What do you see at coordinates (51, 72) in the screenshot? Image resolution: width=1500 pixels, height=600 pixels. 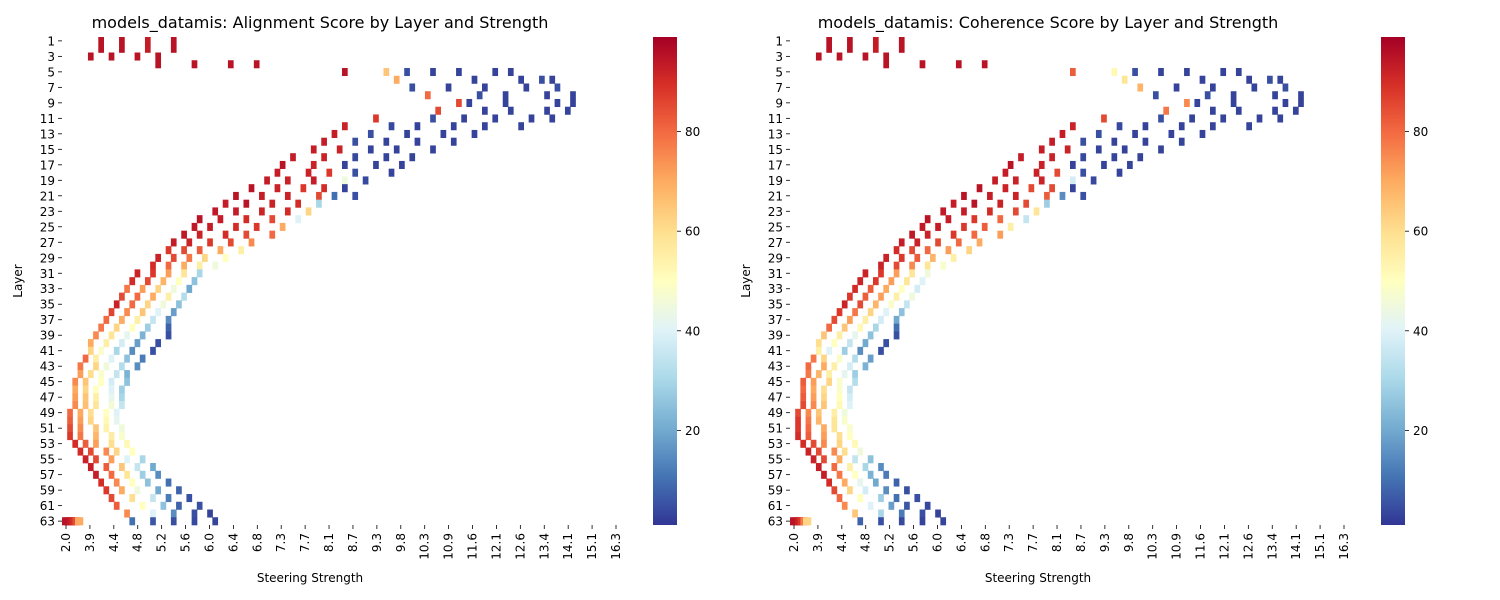 I see `y-tick-label: 5` at bounding box center [51, 72].